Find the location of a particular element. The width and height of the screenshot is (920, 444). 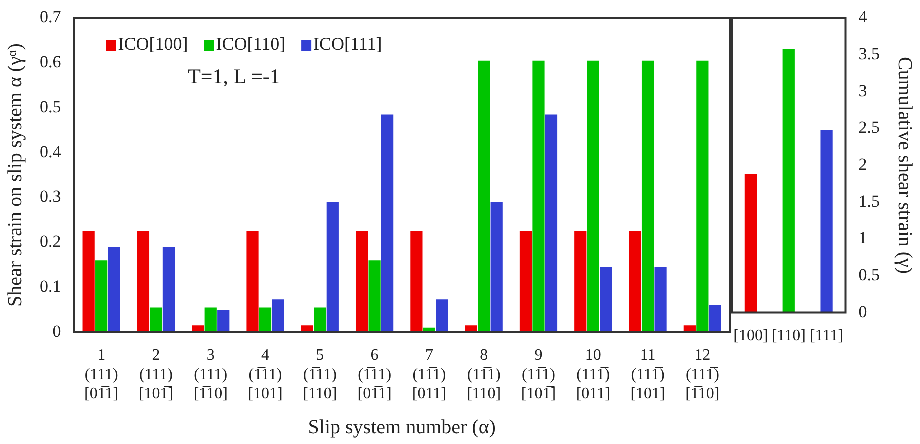

y-tick-label: 0.2 is located at coordinates (51, 242).